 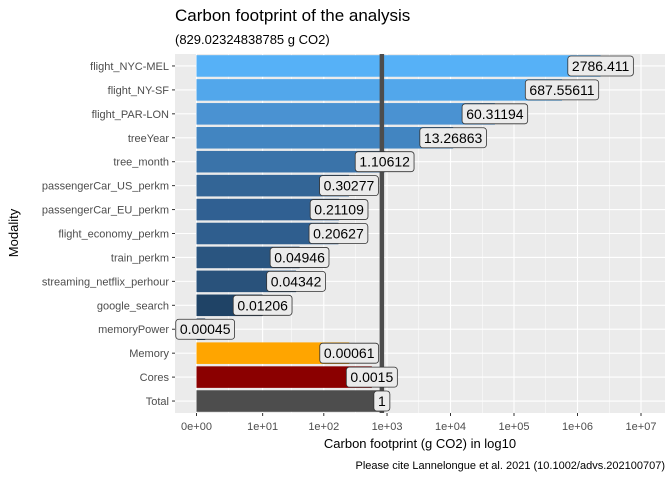 I want to click on x-axis-title: Carbon footprint (g CO2) in log10, so click(x=420, y=443).